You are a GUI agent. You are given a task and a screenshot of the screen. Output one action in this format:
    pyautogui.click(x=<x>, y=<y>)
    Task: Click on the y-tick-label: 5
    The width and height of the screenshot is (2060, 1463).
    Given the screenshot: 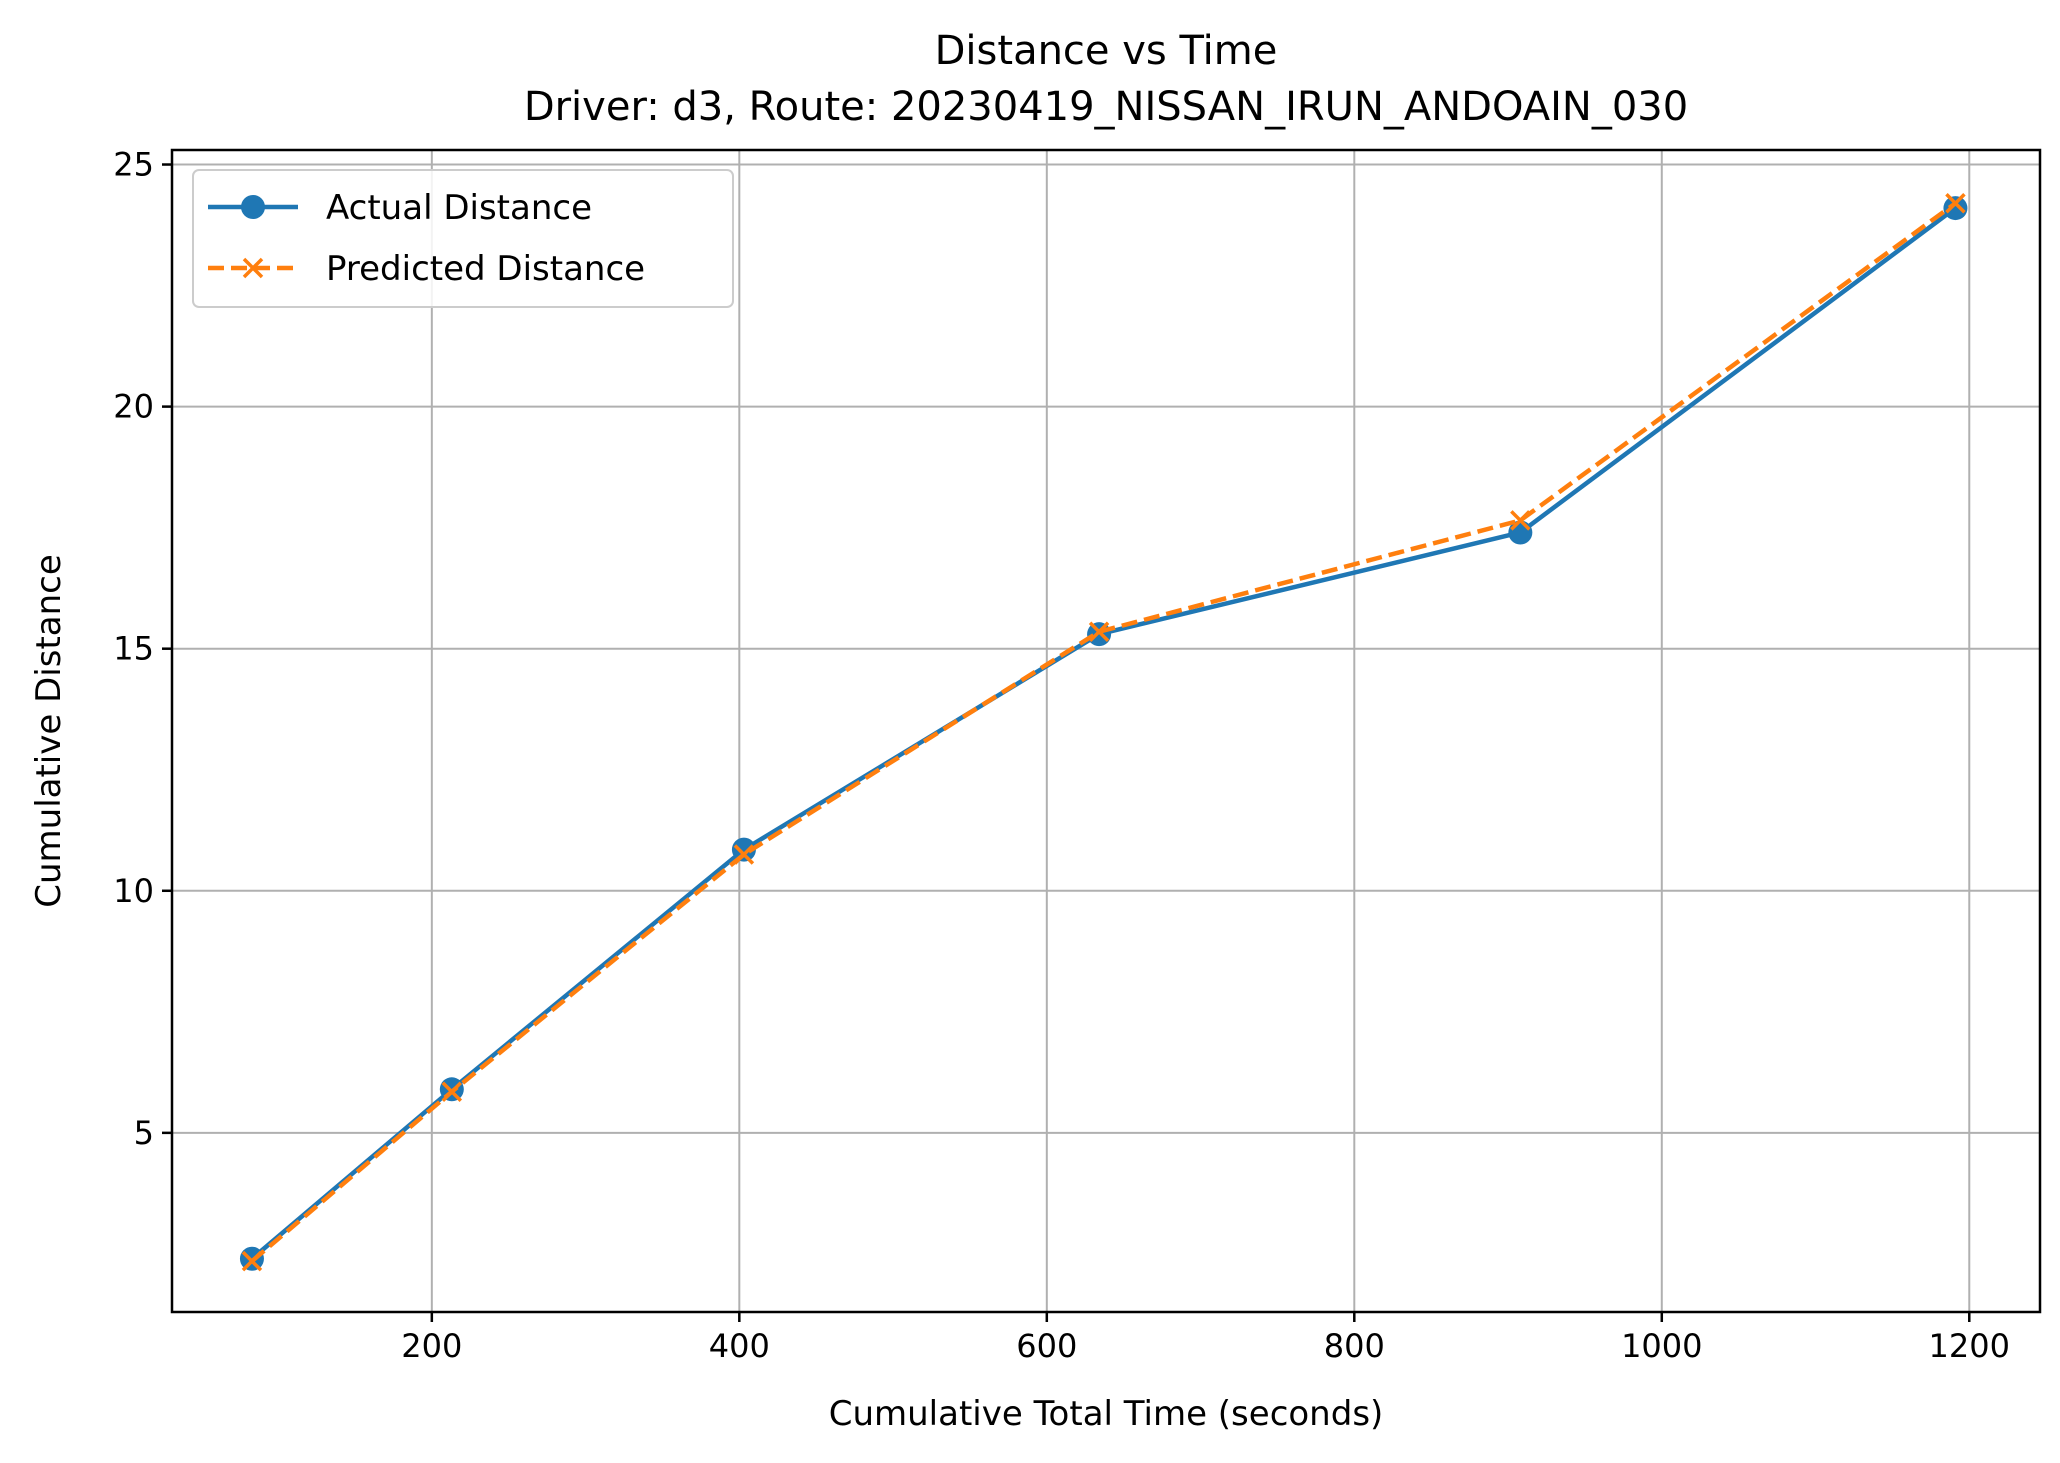 What is the action you would take?
    pyautogui.click(x=144, y=1133)
    